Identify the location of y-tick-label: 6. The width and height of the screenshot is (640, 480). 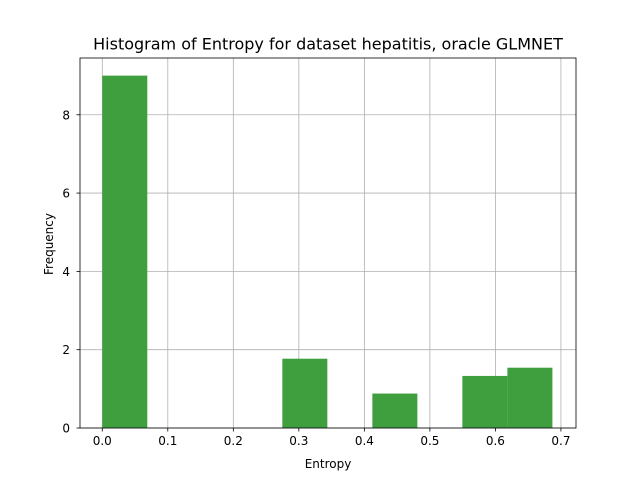
(66, 194).